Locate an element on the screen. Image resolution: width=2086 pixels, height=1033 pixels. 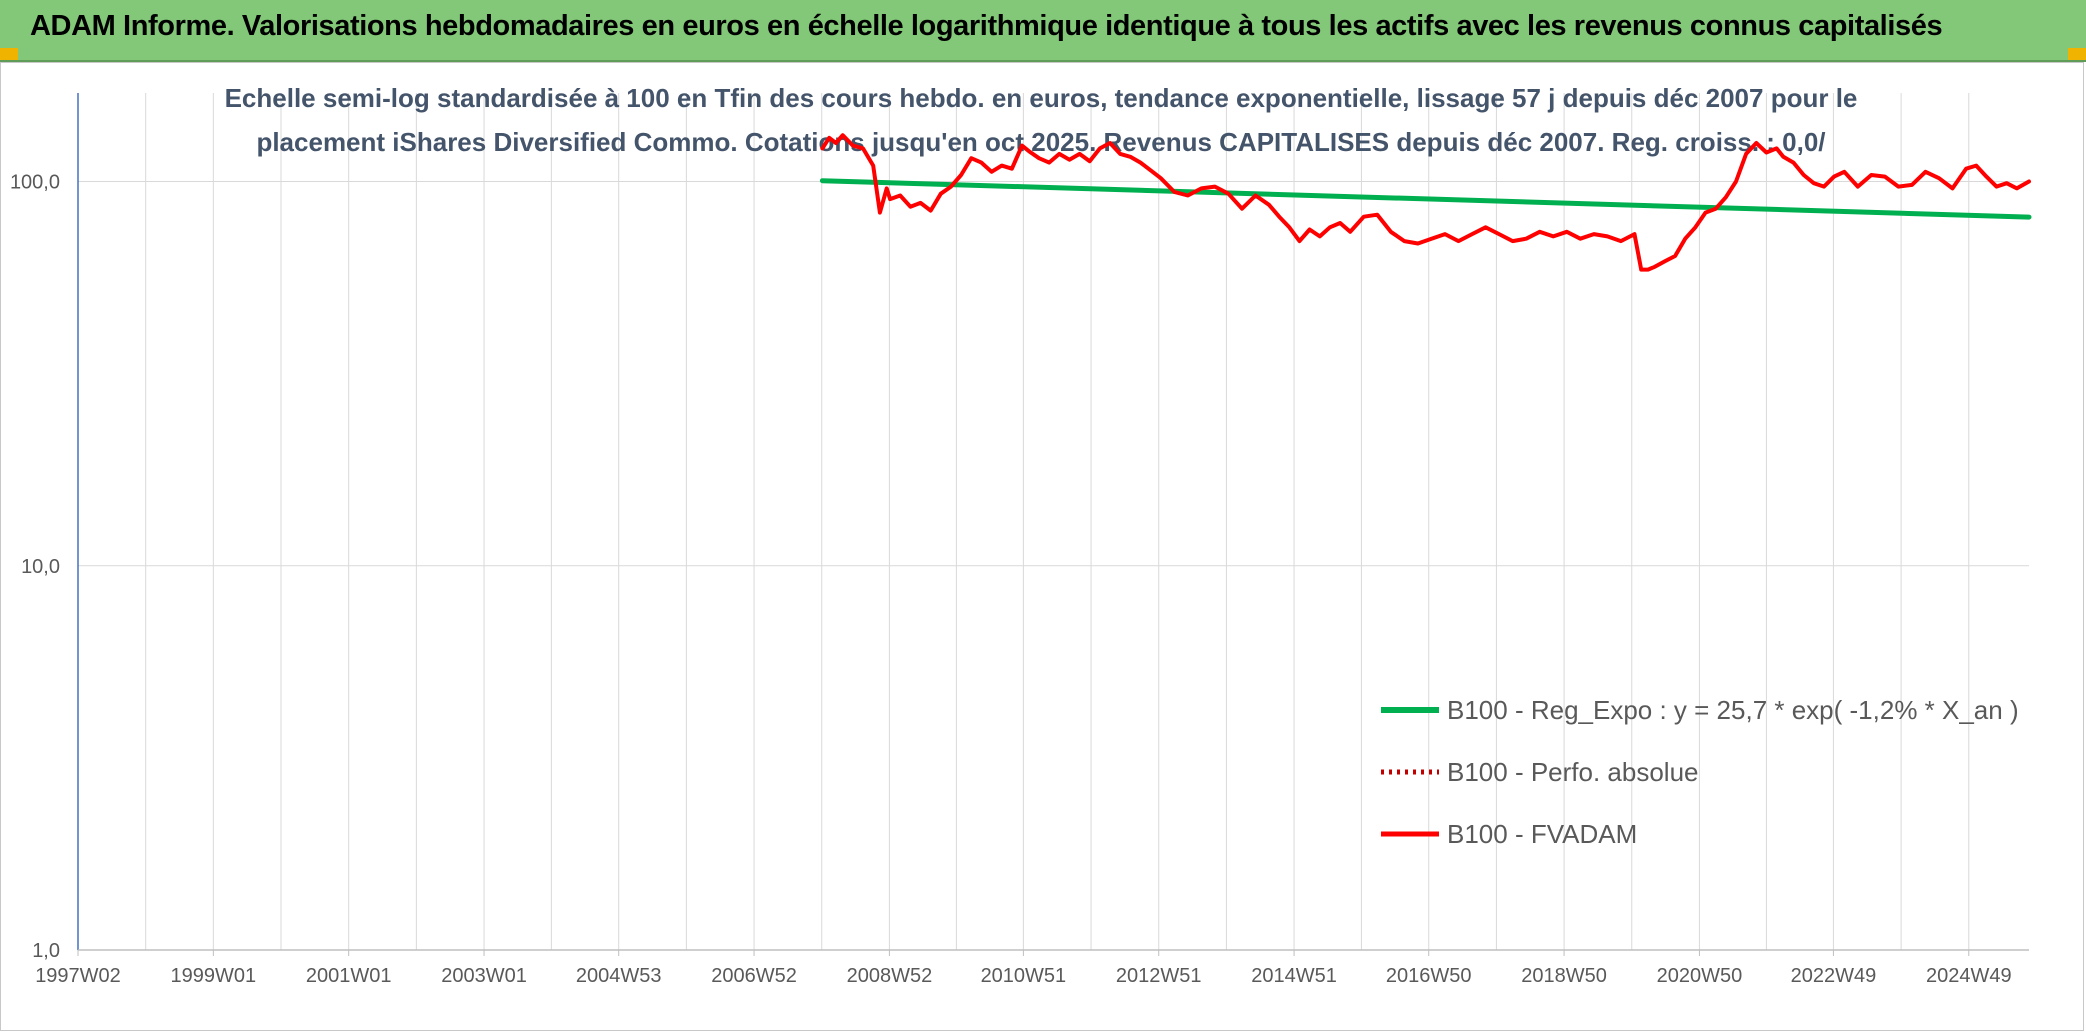
x-tick-label: 2022W49 is located at coordinates (1834, 976).